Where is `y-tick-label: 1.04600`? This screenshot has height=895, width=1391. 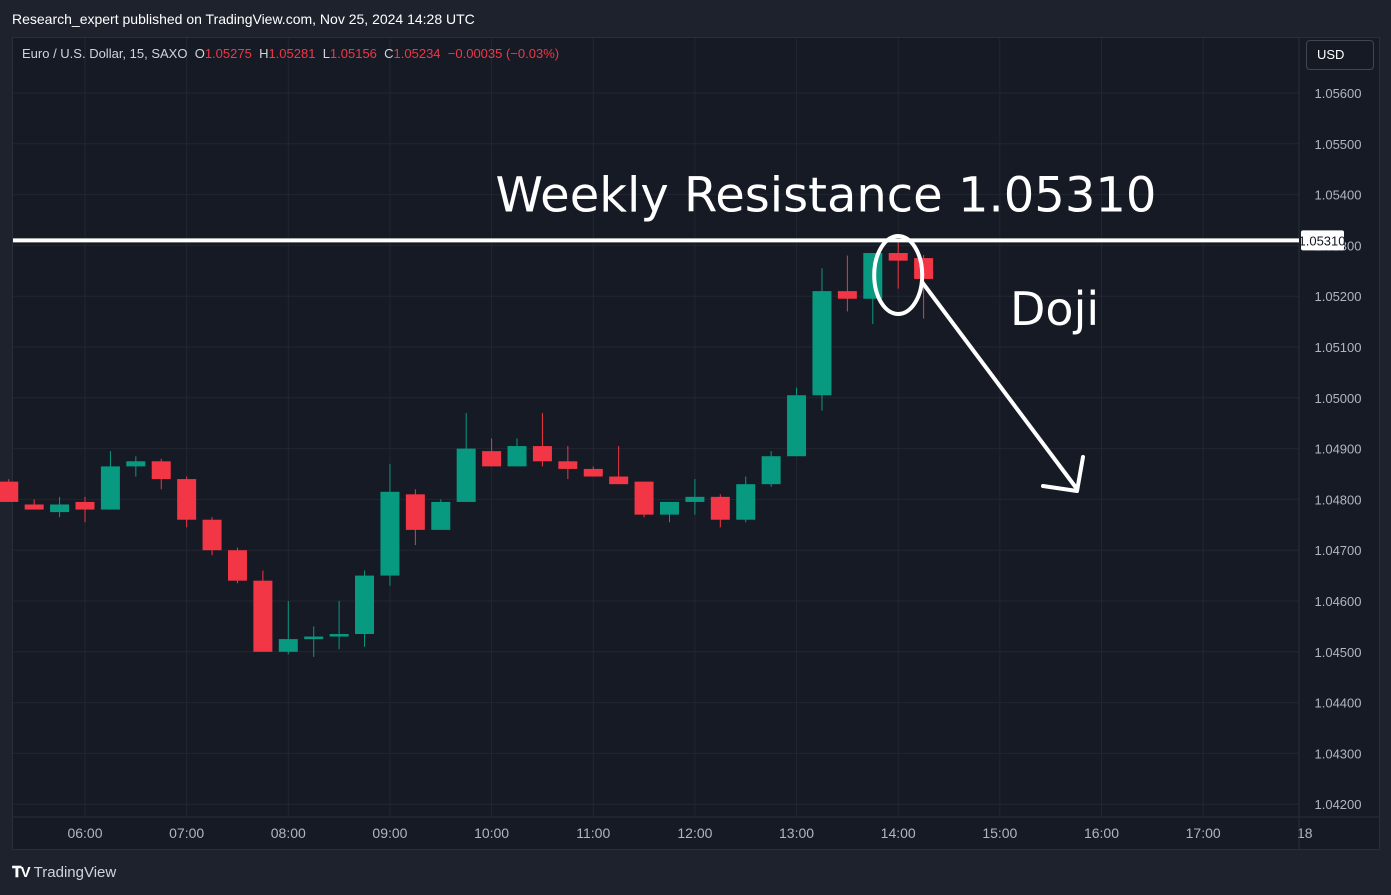
y-tick-label: 1.04600 is located at coordinates (1338, 601).